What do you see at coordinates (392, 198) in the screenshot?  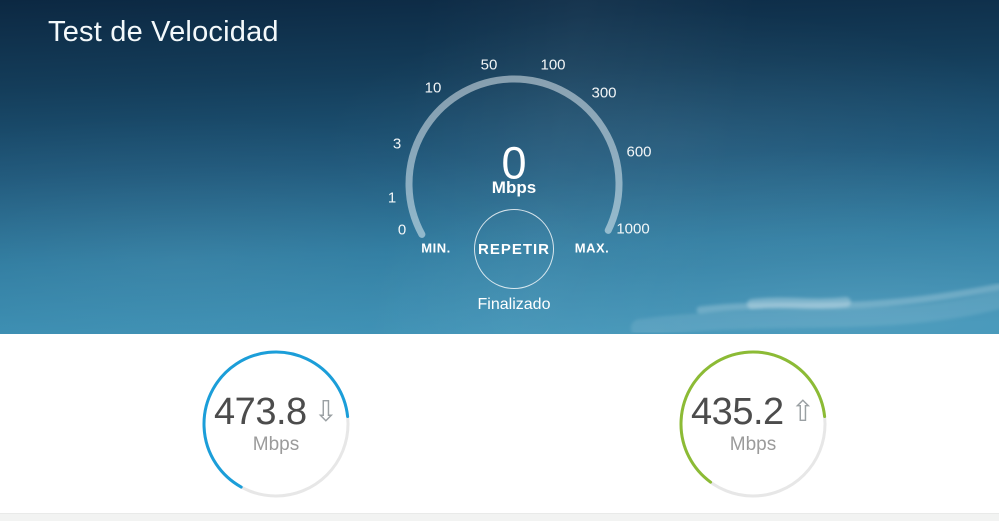 I see `gauge-tick-label-1: 1` at bounding box center [392, 198].